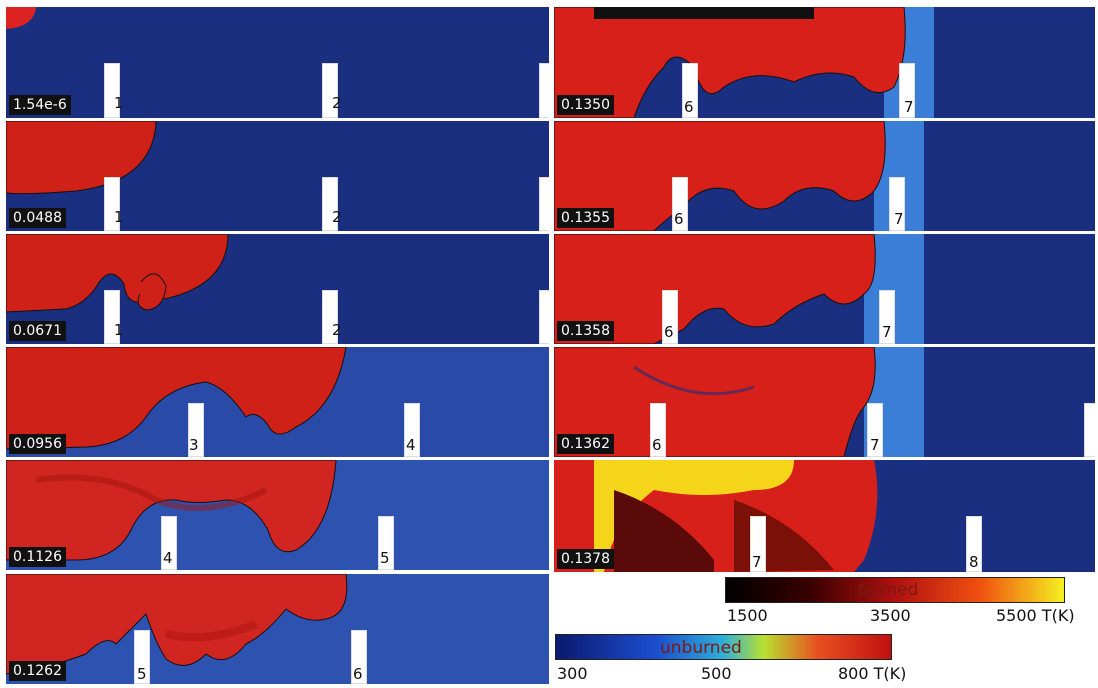 Image resolution: width=1098 pixels, height=688 pixels. I want to click on time-label: 0.0671, so click(37, 331).